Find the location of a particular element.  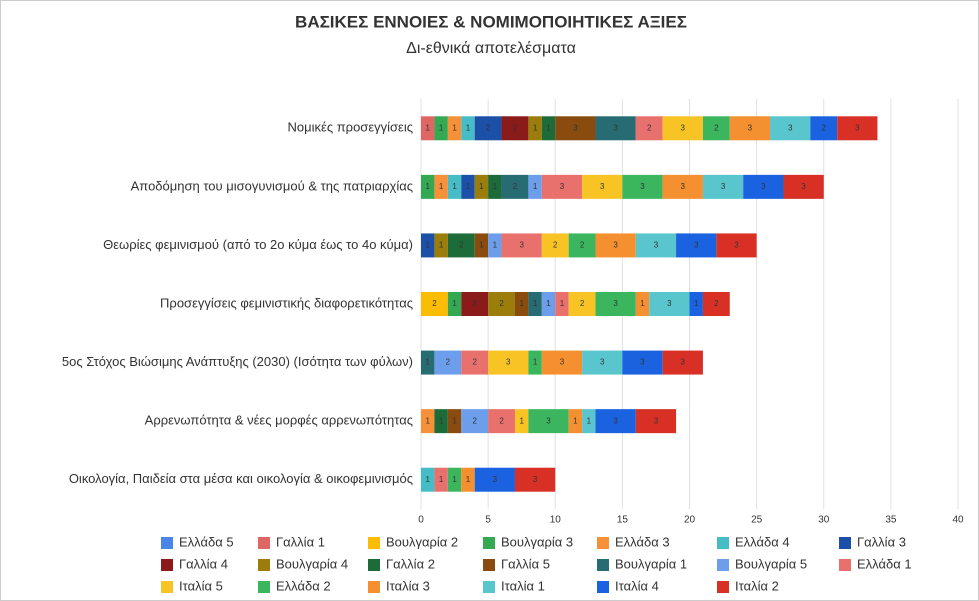

legend-label: Βουλγαρία 5 is located at coordinates (771, 563).